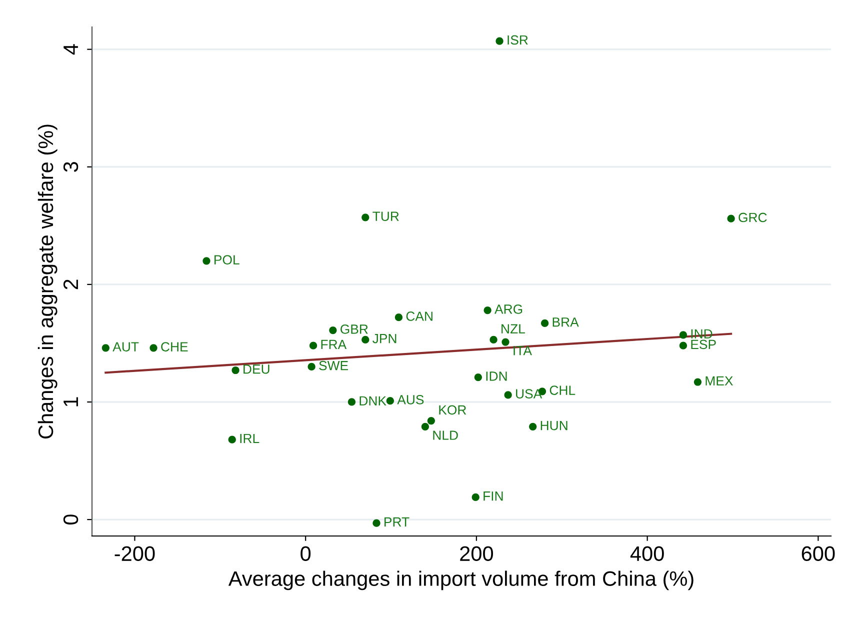 The height and width of the screenshot is (618, 844). I want to click on annotation: JPN, so click(384, 339).